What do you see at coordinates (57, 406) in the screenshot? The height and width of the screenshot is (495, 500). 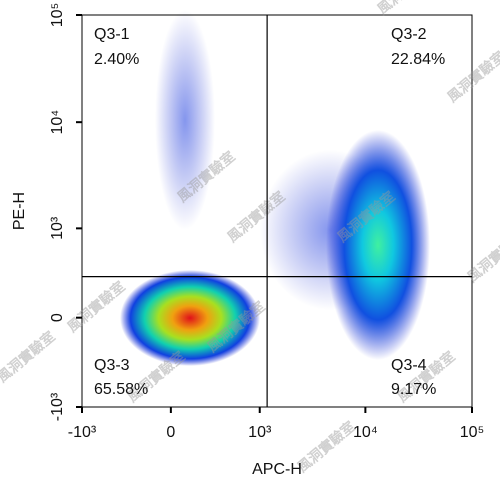 I see `y-tick-label: -10³` at bounding box center [57, 406].